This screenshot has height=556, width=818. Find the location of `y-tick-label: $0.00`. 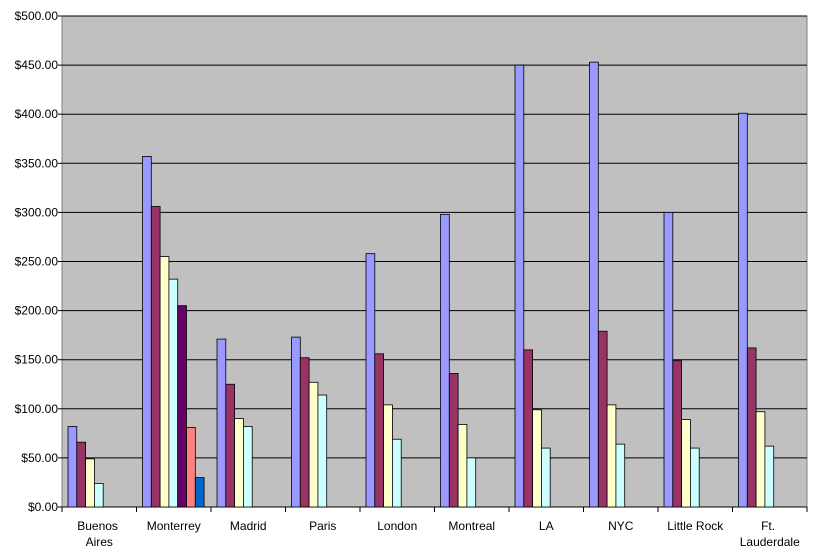

y-tick-label: $0.00 is located at coordinates (43, 507).